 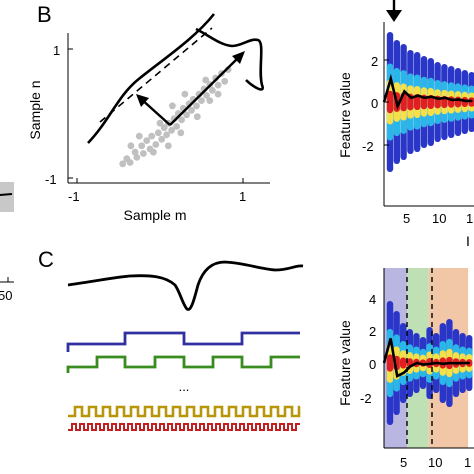 I want to click on panel-b-ytick-label-top: 1, so click(x=56, y=50).